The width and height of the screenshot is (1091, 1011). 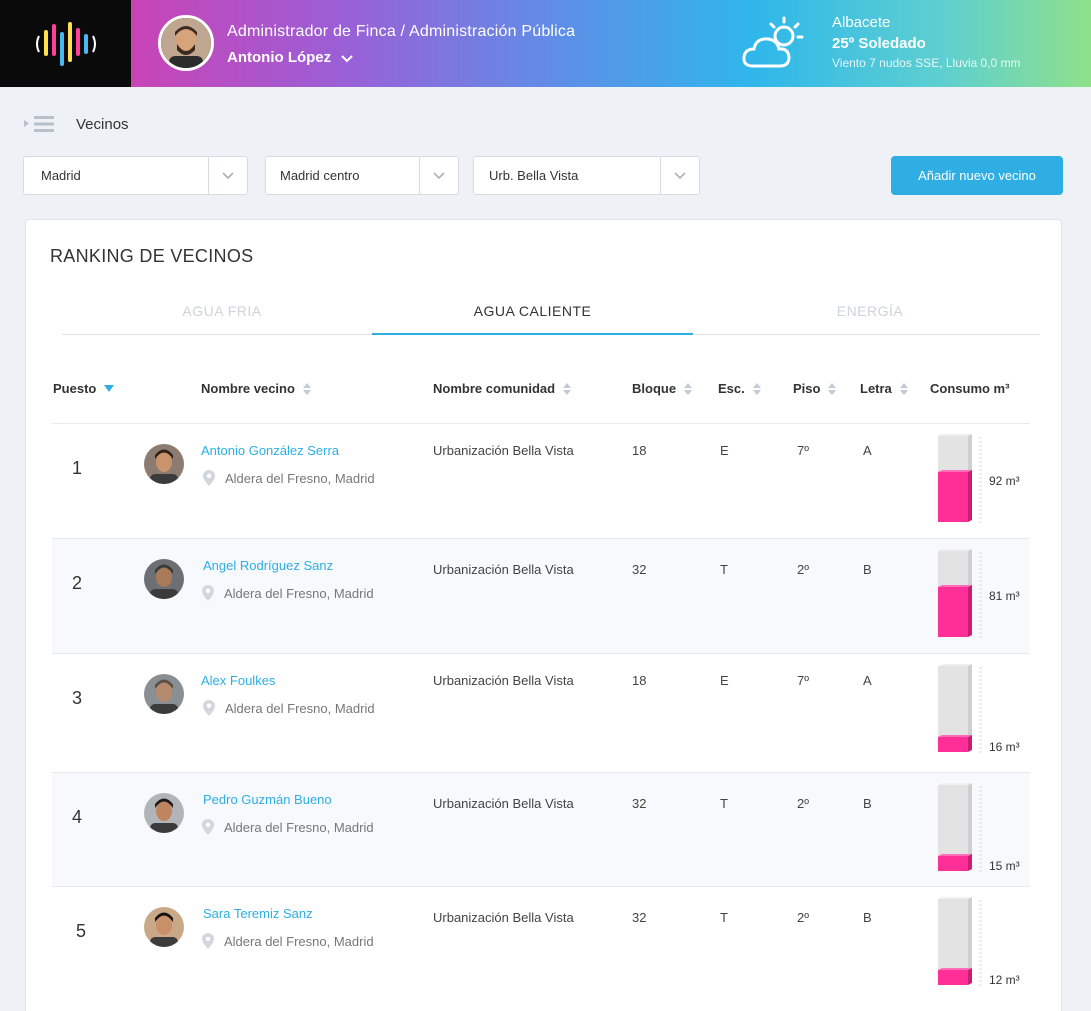 I want to click on add-neighbor-button: Añadir nuevo vecino, so click(x=977, y=175).